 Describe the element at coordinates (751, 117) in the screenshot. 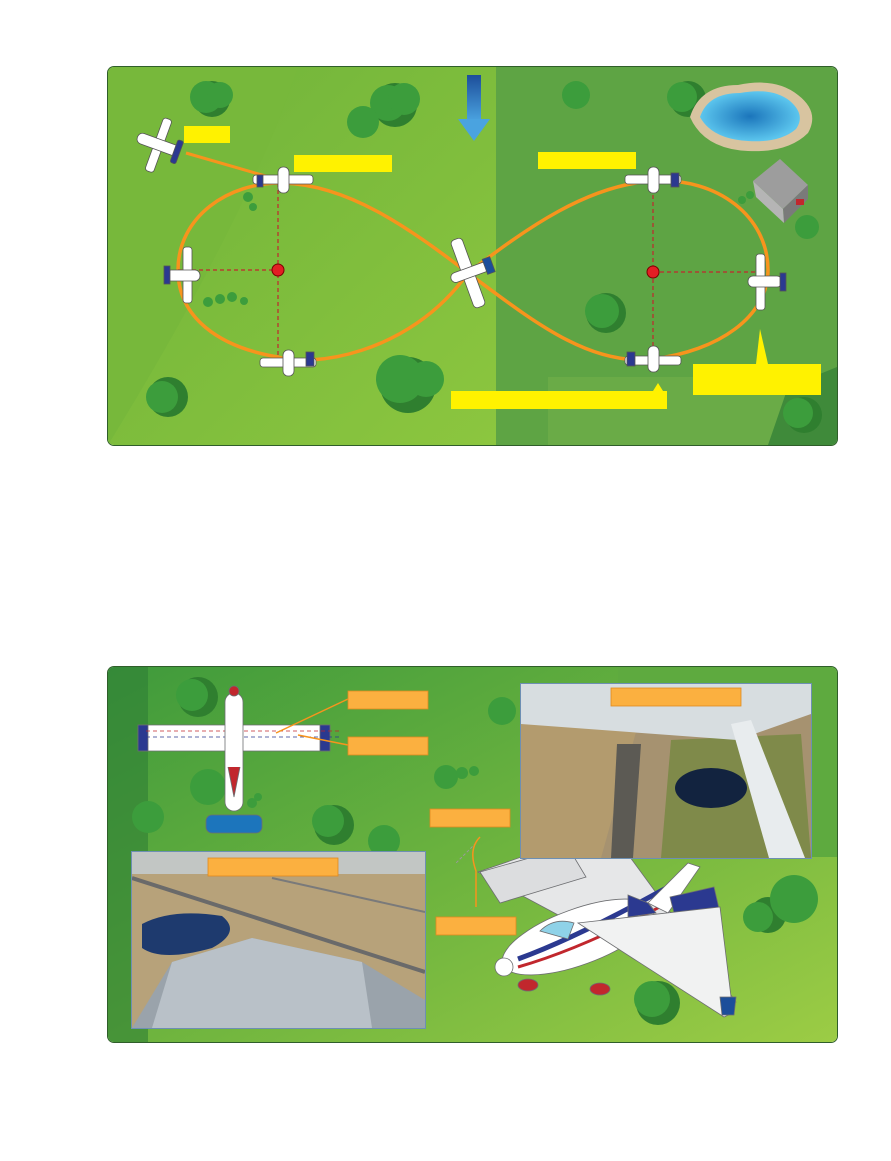

I see `pond-icon` at that location.